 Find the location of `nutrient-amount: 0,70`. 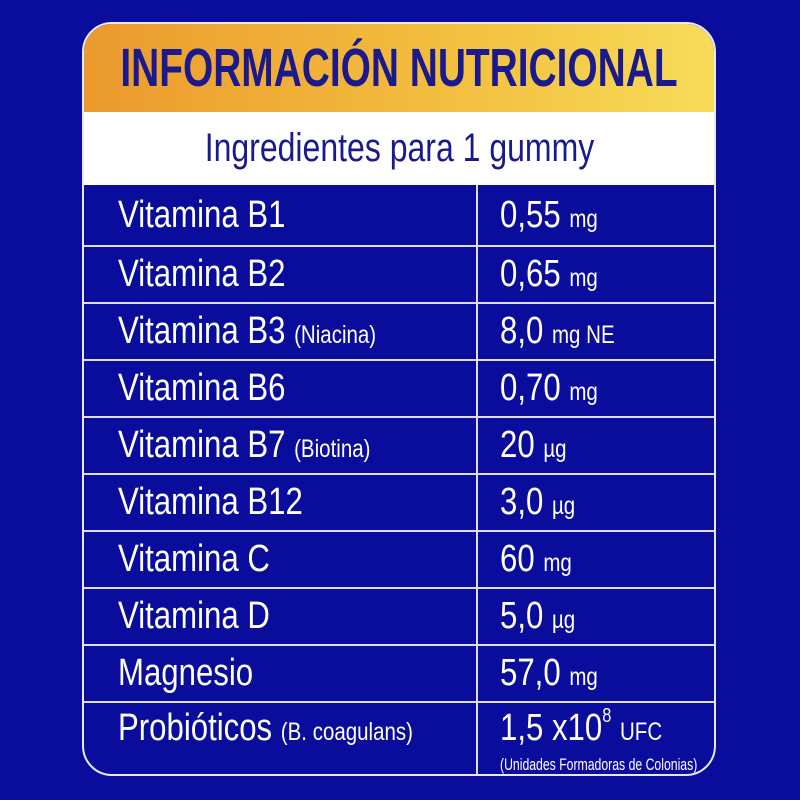

nutrient-amount: 0,70 is located at coordinates (530, 388).